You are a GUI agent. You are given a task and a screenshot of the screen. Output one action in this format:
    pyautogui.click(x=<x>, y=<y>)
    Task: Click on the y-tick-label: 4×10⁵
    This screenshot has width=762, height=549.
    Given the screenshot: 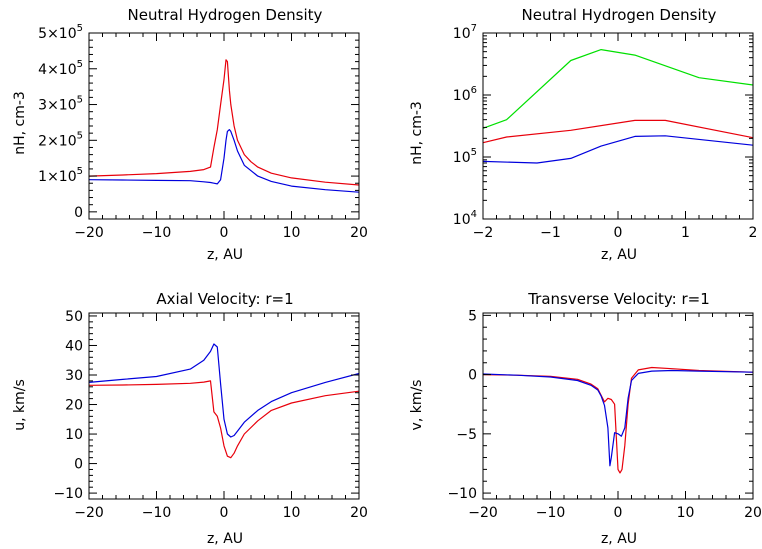 What is the action you would take?
    pyautogui.click(x=60, y=68)
    